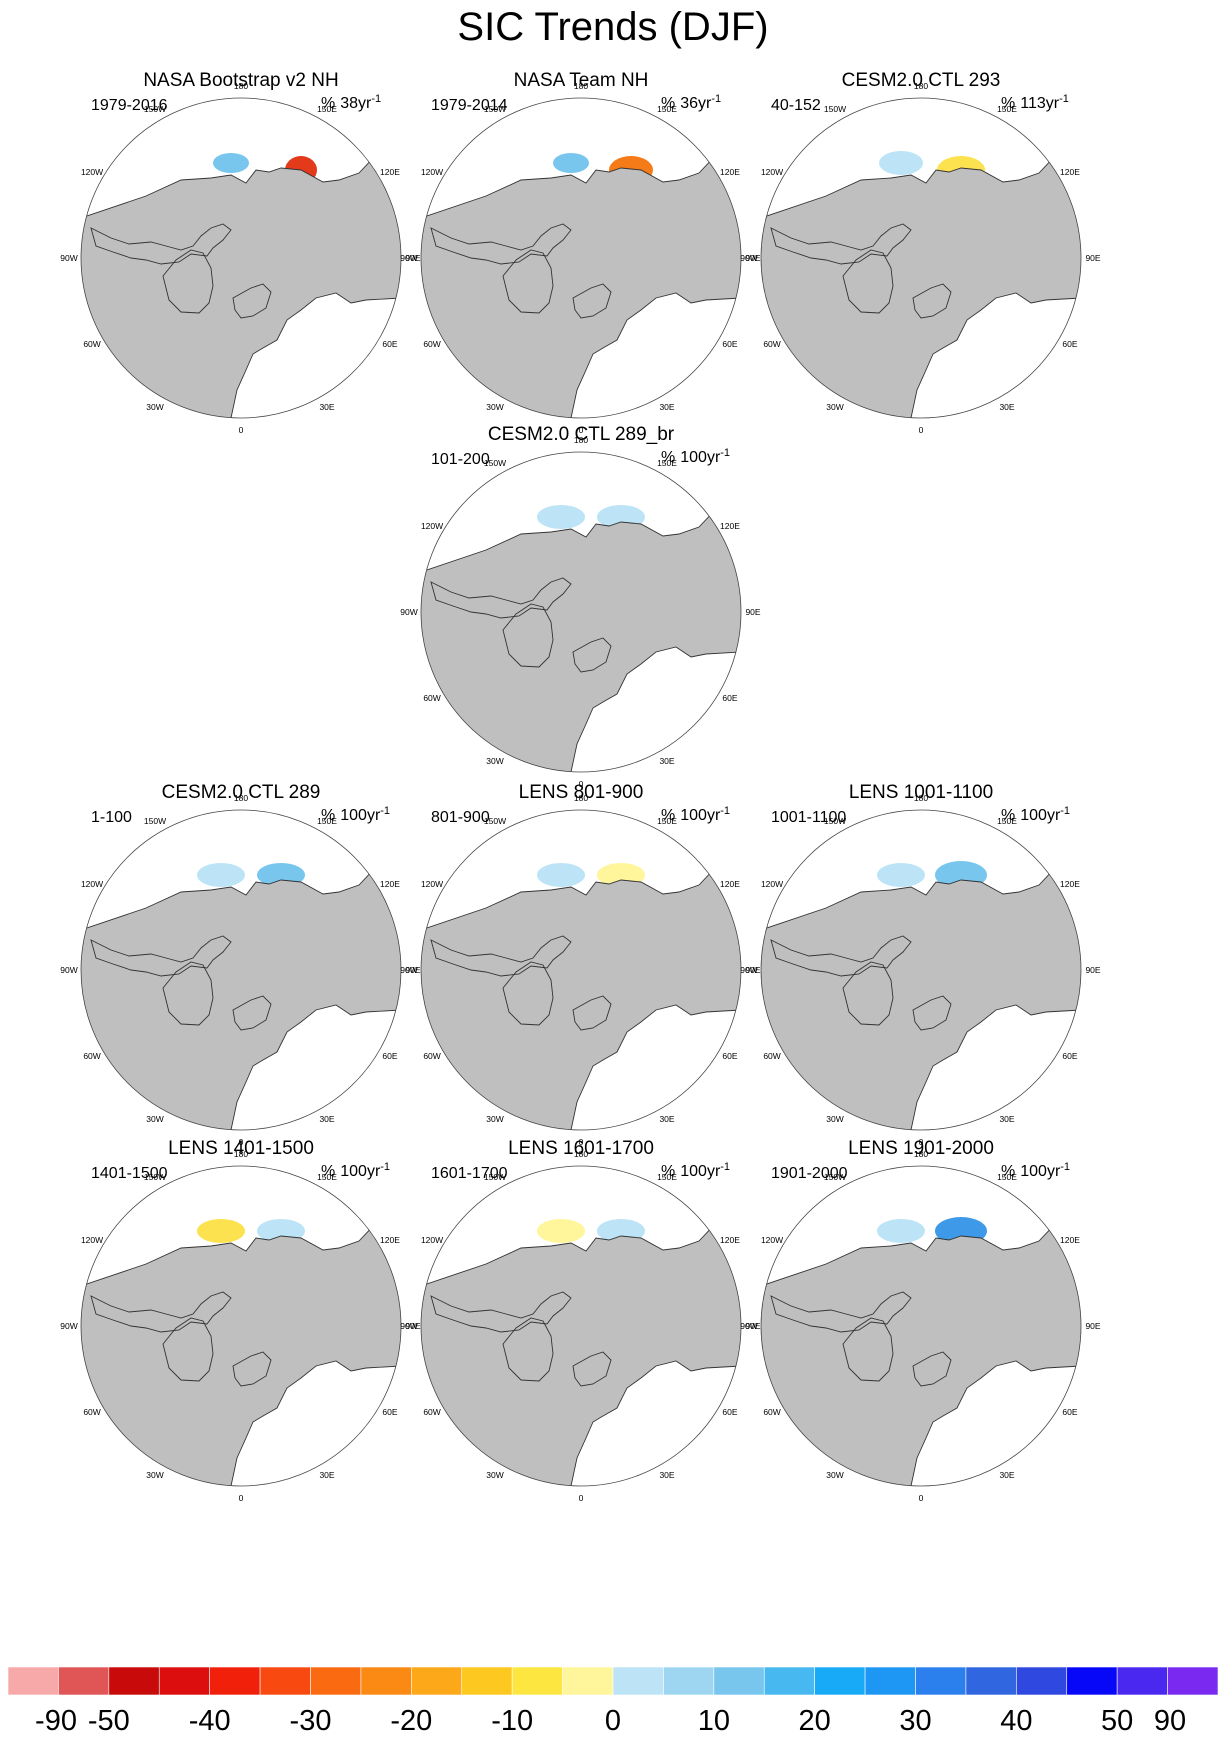 The width and height of the screenshot is (1227, 1738). Describe the element at coordinates (469, 1173) in the screenshot. I see `panel-period: 1601-1700` at that location.